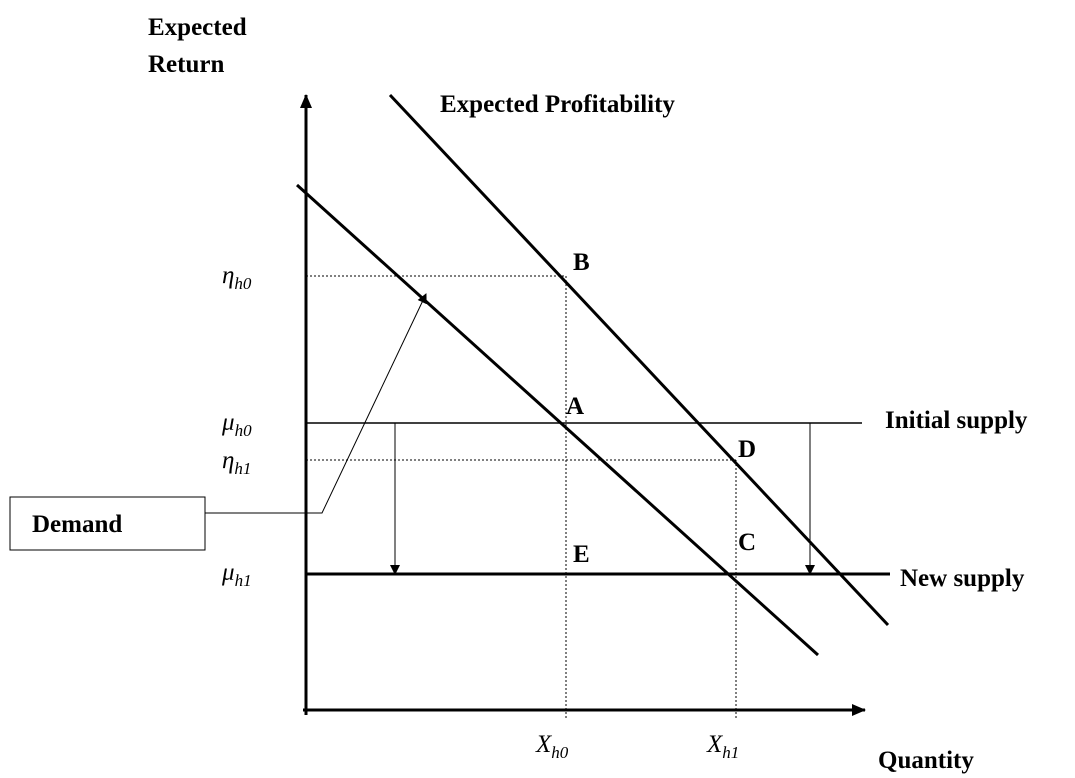 Image resolution: width=1075 pixels, height=778 pixels. What do you see at coordinates (962, 578) in the screenshot?
I see `curve-label: New supply` at bounding box center [962, 578].